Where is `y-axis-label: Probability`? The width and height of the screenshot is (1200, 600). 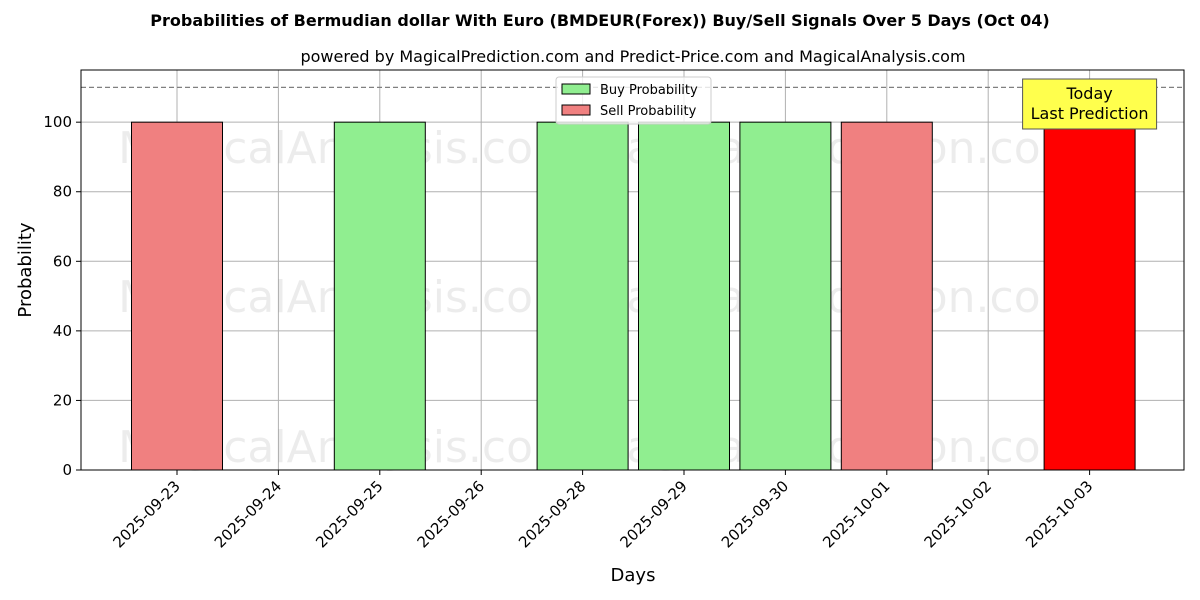 y-axis-label: Probability is located at coordinates (25, 269).